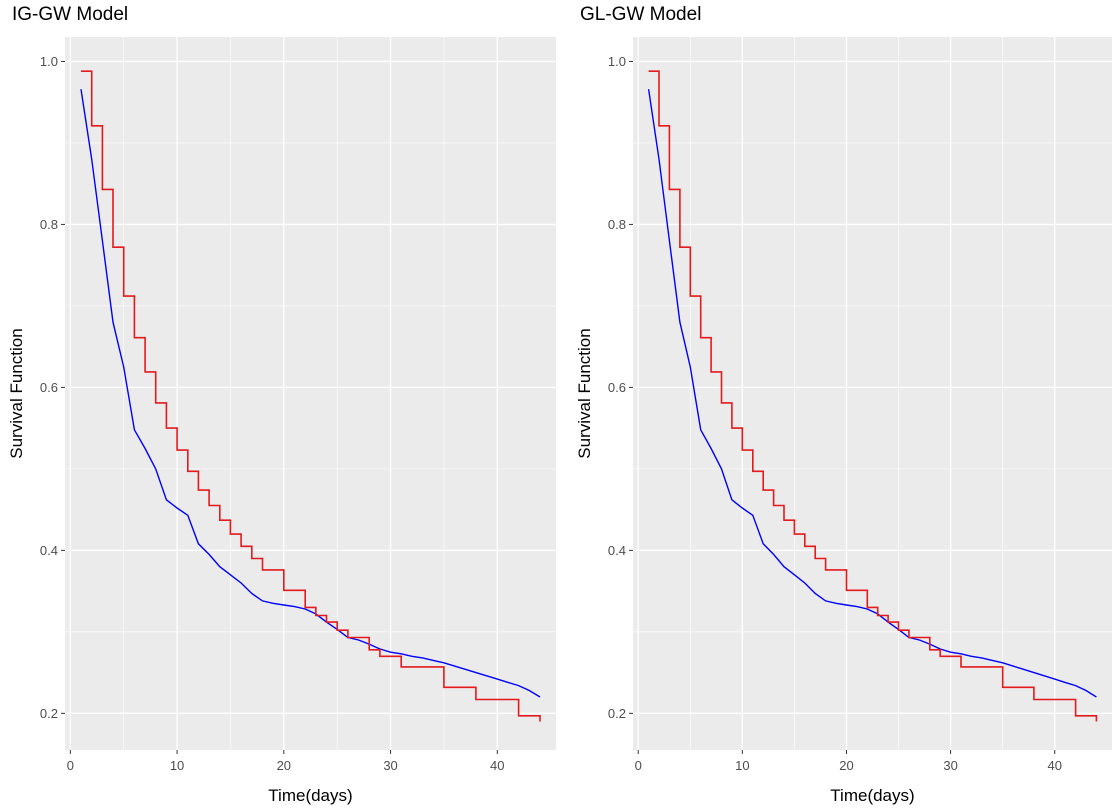 The width and height of the screenshot is (1117, 808). Describe the element at coordinates (641, 14) in the screenshot. I see `chart-title-right: GL-GW Model` at that location.